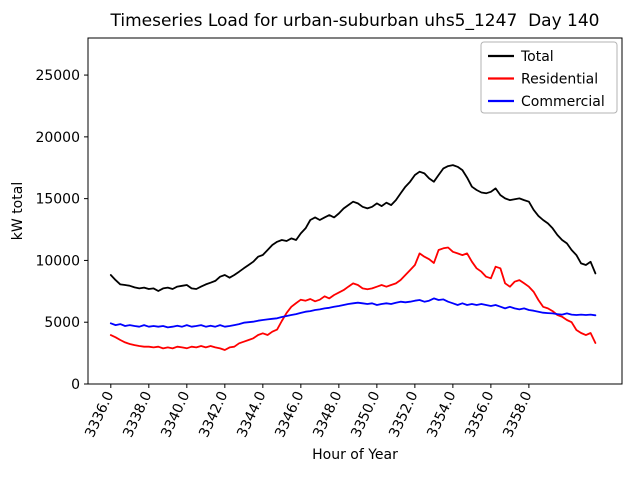 The image size is (640, 484). Describe the element at coordinates (99, 414) in the screenshot. I see `x-tick-label: 3336.0` at that location.